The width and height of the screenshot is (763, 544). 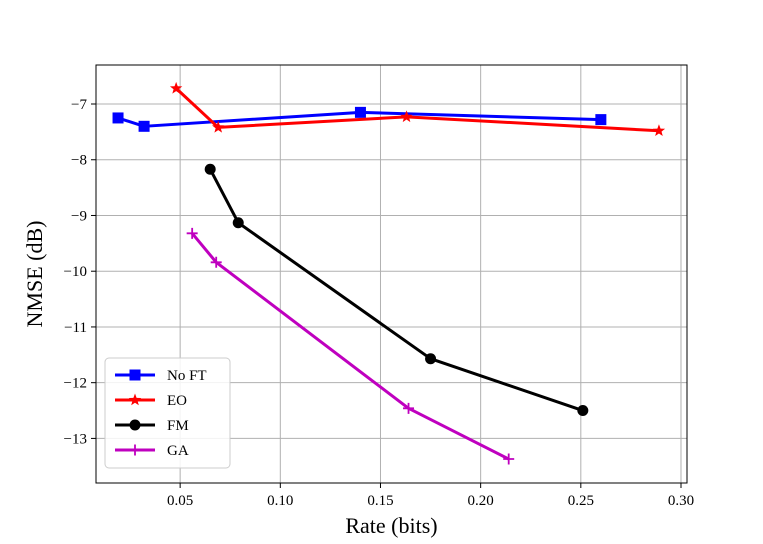 I want to click on y-axis-label: NMSE (dB), so click(x=34, y=274).